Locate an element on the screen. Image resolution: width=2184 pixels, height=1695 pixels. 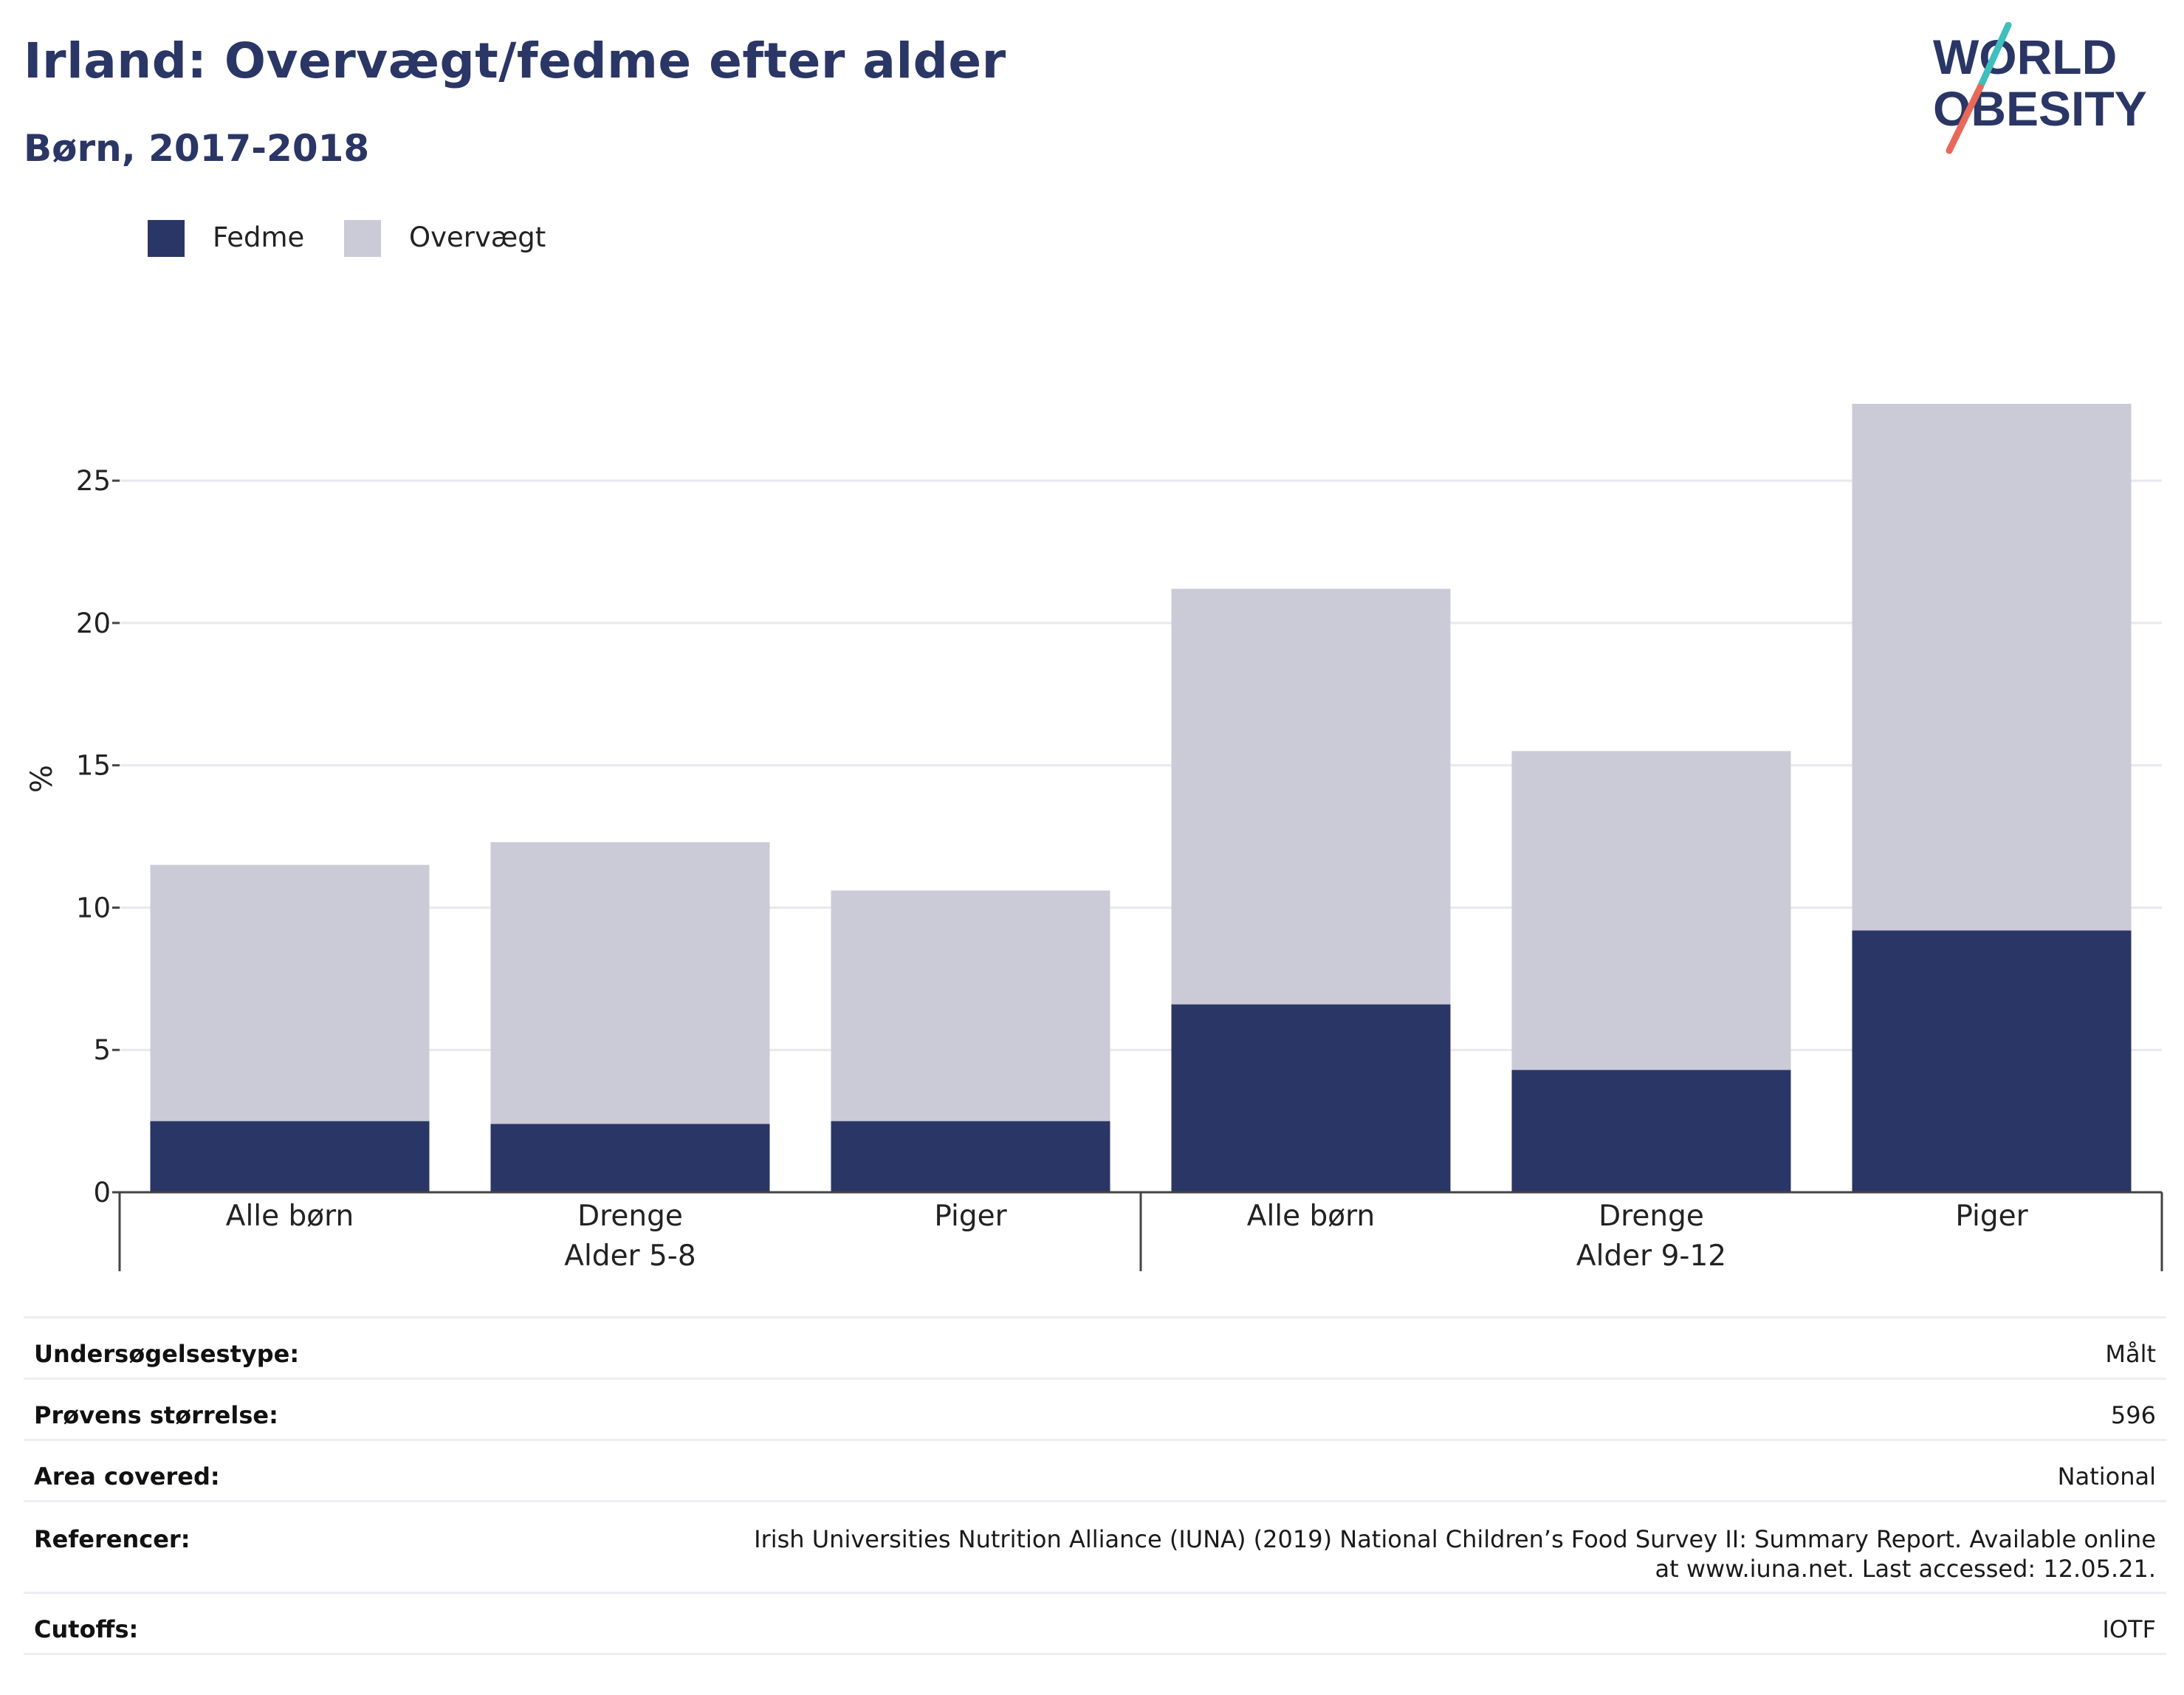
legend-label-fedme: Fedme is located at coordinates (259, 237).